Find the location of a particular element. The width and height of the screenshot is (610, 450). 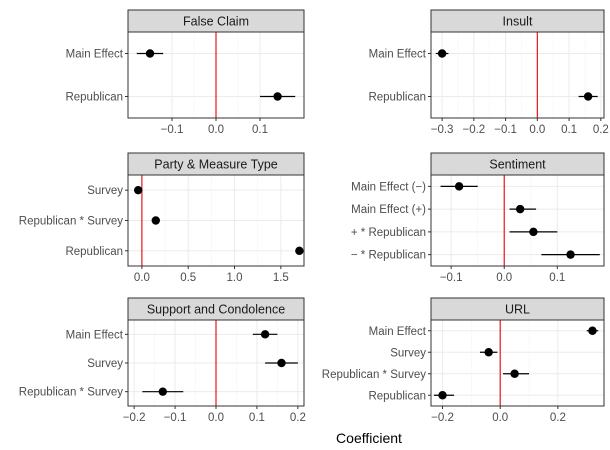

x-tick-label: 0.5 is located at coordinates (188, 278).